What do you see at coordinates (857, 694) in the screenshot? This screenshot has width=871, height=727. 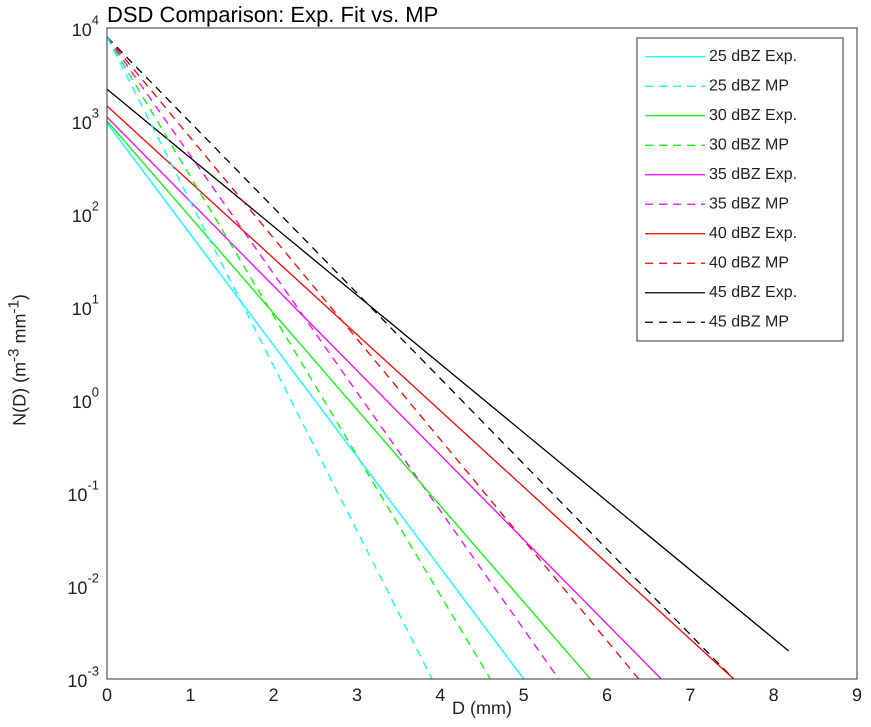 I see `x-tick-label: 9` at bounding box center [857, 694].